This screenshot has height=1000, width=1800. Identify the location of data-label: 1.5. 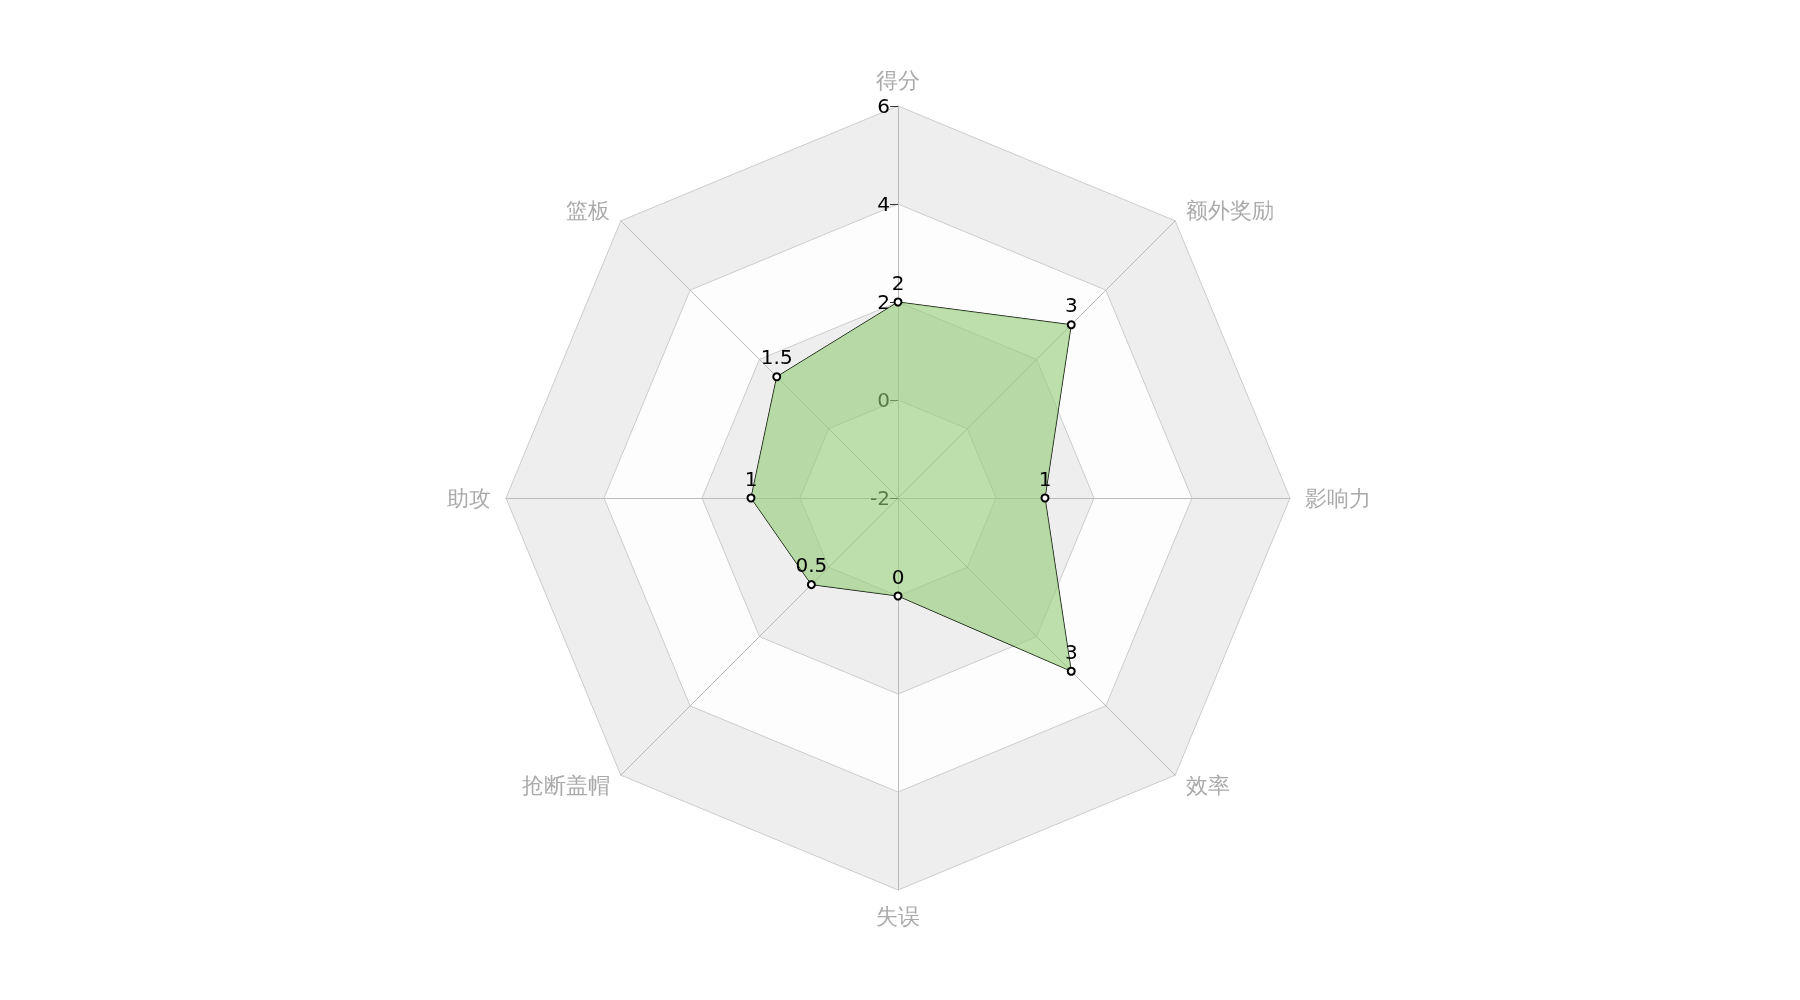
(776, 357).